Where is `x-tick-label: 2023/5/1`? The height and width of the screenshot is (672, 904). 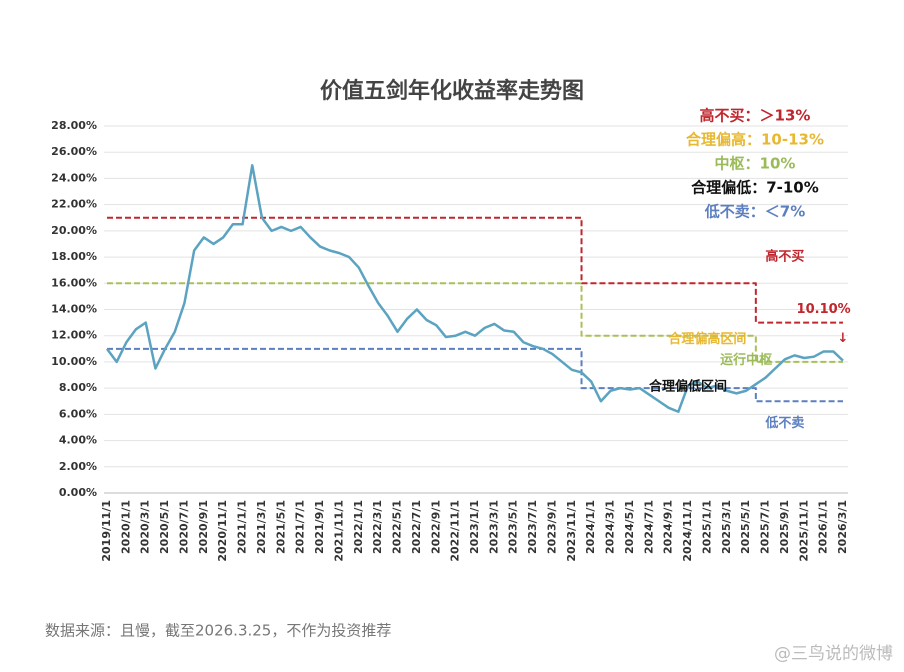 x-tick-label: 2023/5/1 is located at coordinates (513, 527).